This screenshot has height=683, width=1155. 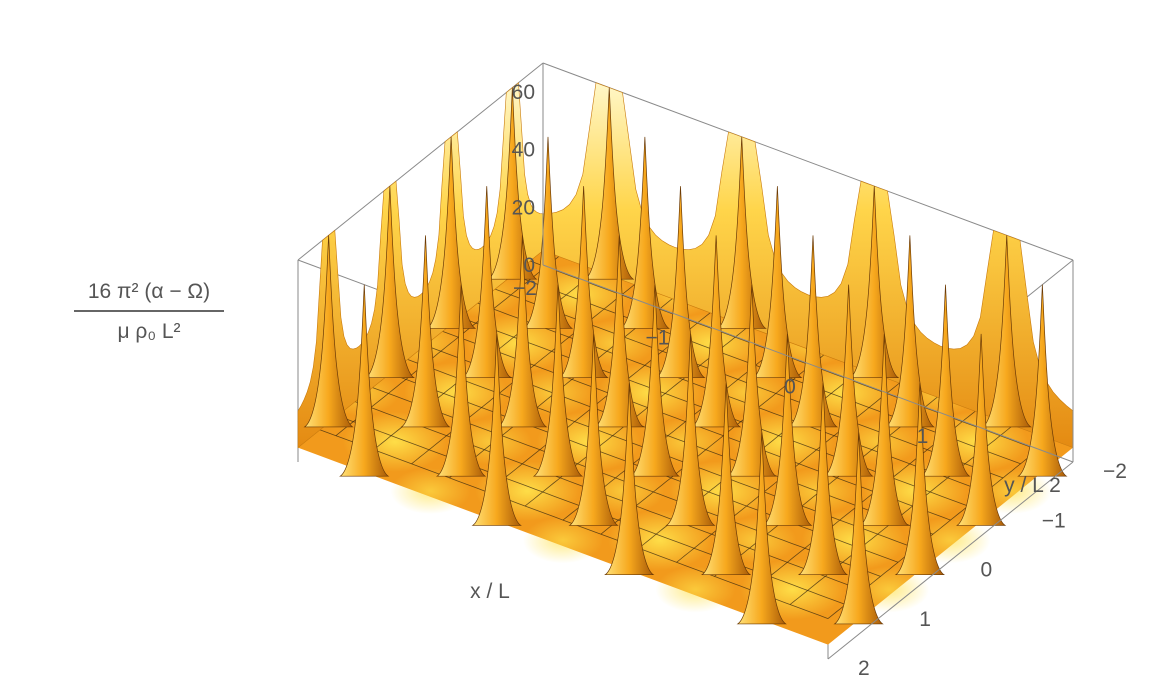 What do you see at coordinates (490, 591) in the screenshot?
I see `x-axis-label: x / L` at bounding box center [490, 591].